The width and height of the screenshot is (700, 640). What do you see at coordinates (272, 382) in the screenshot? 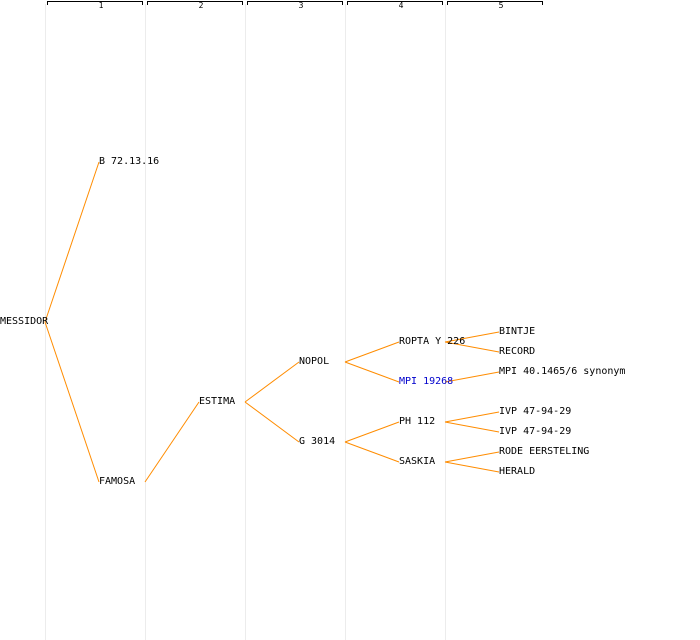
I see `edge-estima-nopol` at bounding box center [272, 382].